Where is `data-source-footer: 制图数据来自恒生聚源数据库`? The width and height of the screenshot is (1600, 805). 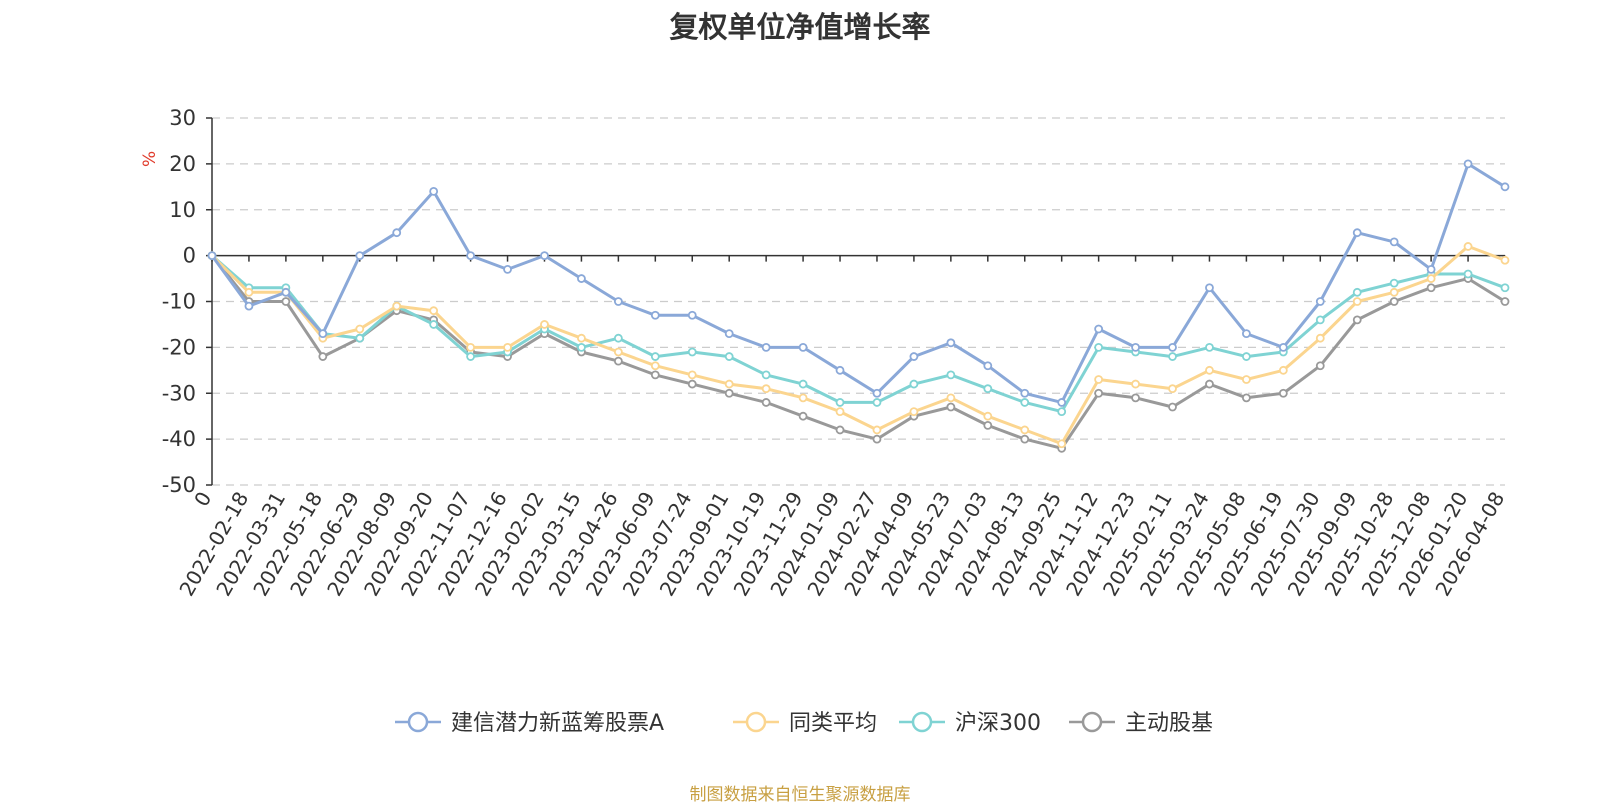
data-source-footer: 制图数据来自恒生聚源数据库 is located at coordinates (800, 795).